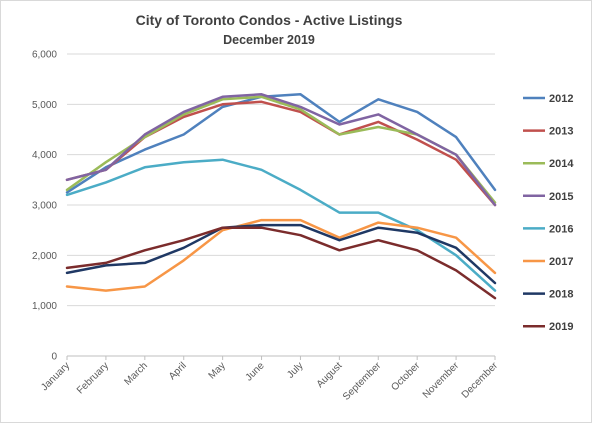 The height and width of the screenshot is (423, 592). I want to click on legend-label: 2013, so click(561, 132).